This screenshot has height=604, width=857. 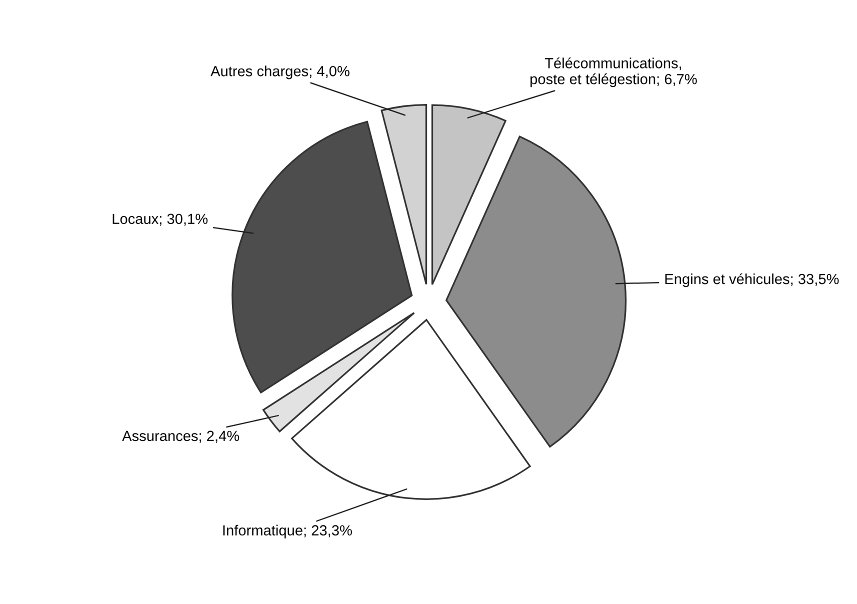 I want to click on slice-label: Assurances; 2,4%, so click(x=181, y=436).